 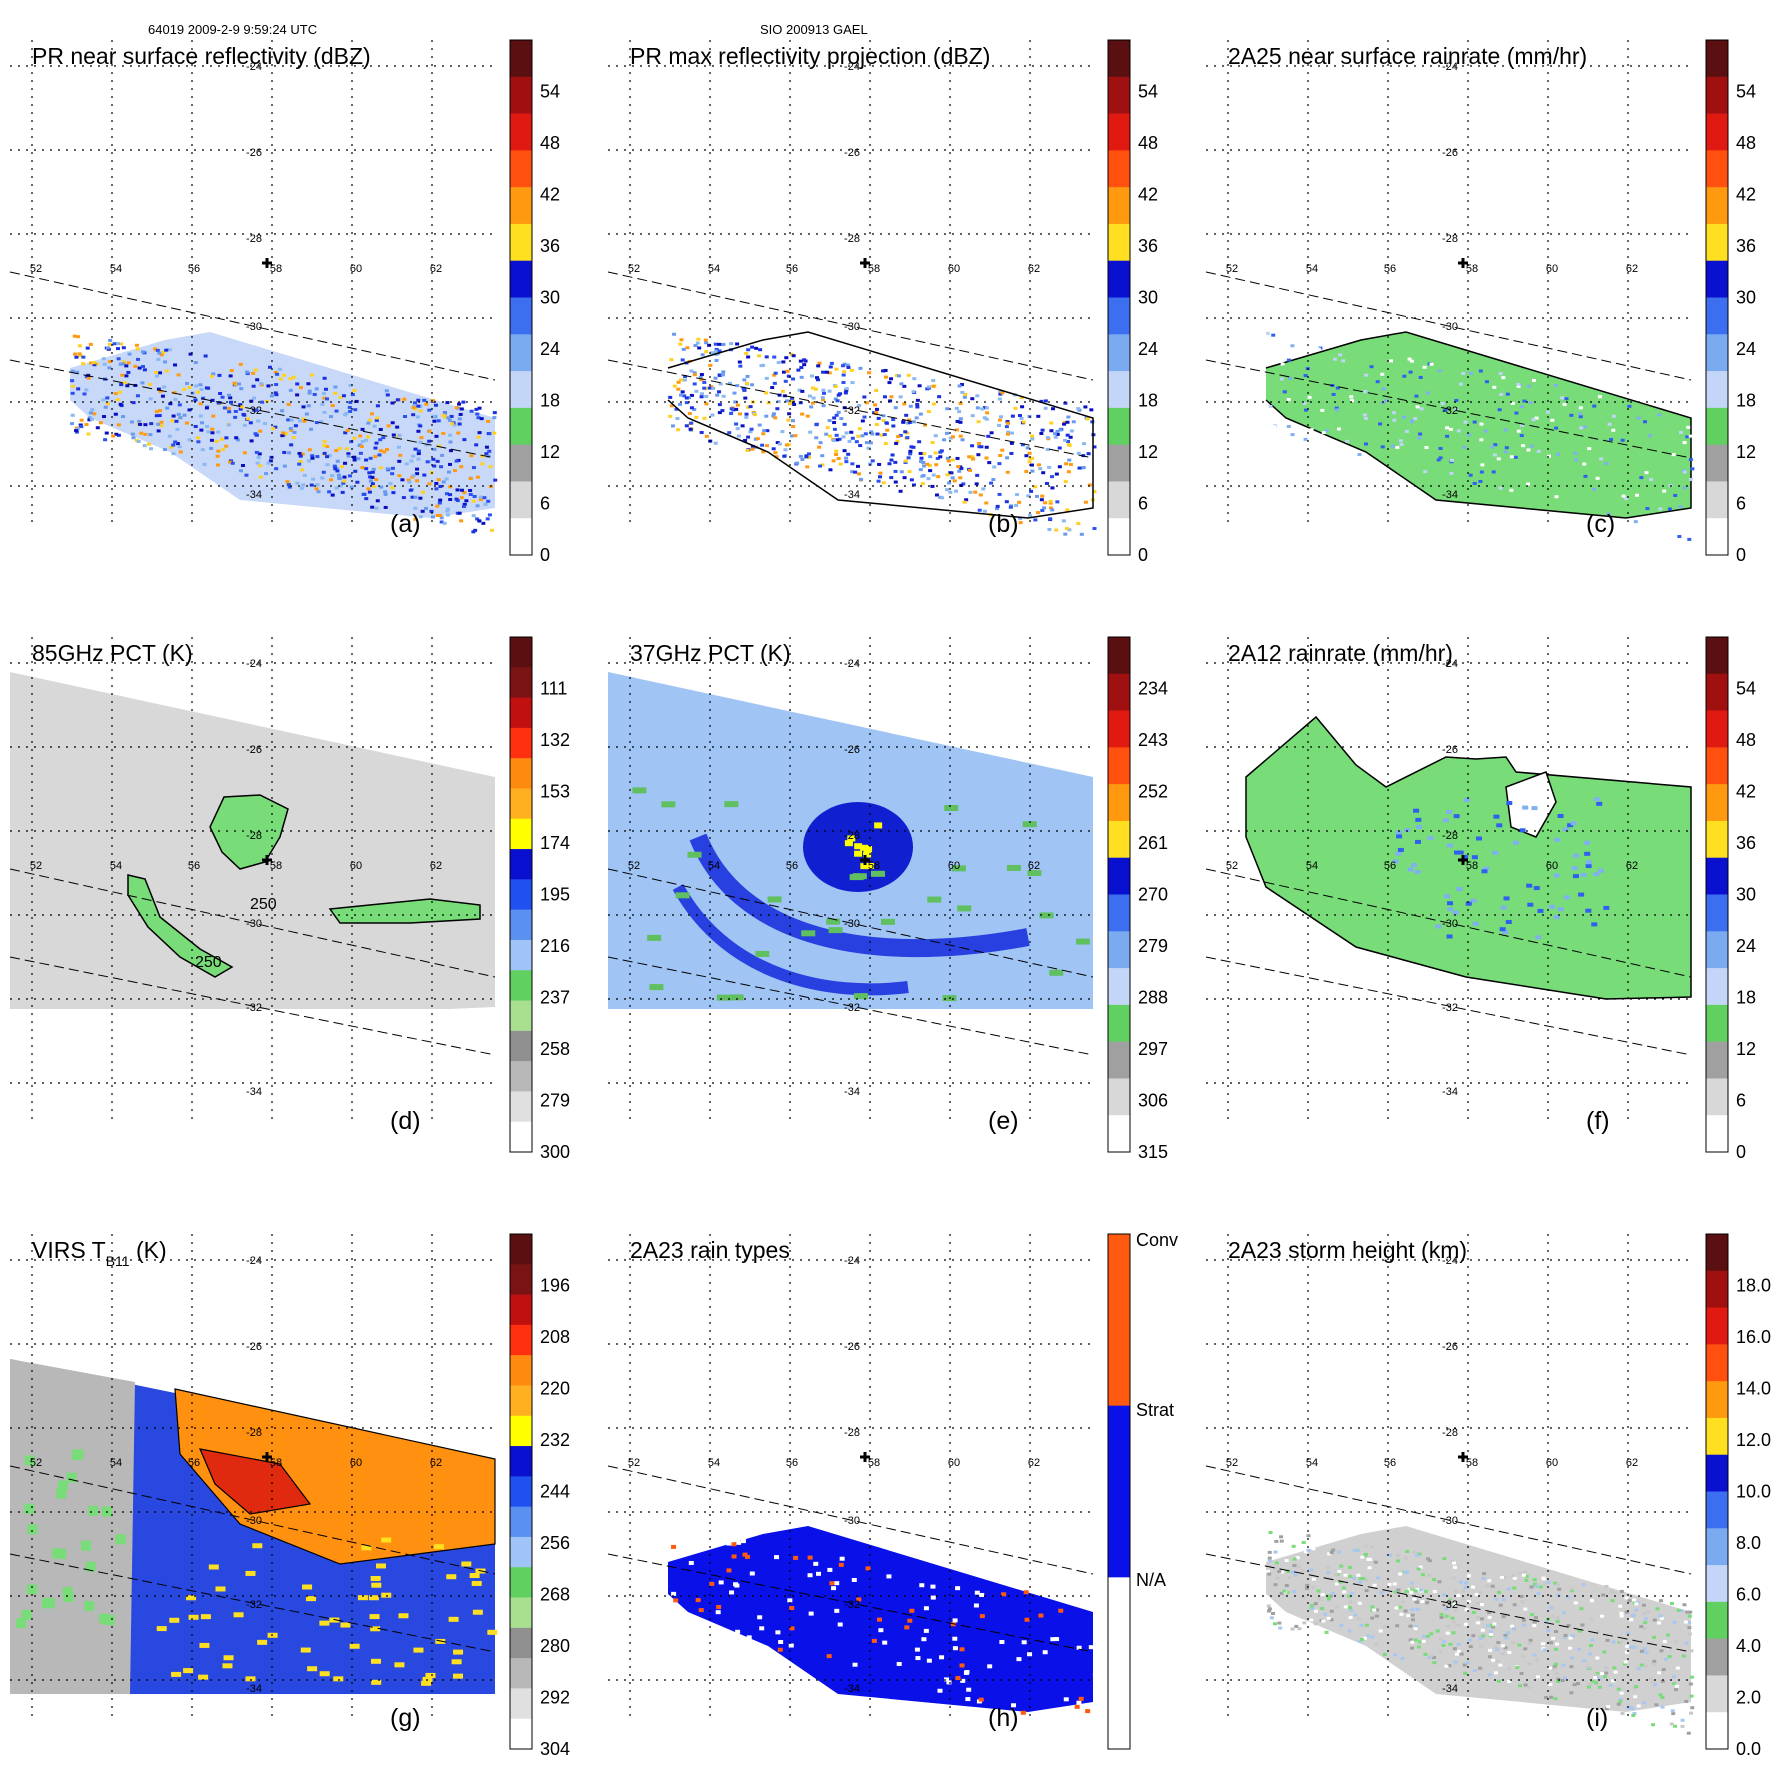 What do you see at coordinates (634, 866) in the screenshot?
I see `longitude-label: 52` at bounding box center [634, 866].